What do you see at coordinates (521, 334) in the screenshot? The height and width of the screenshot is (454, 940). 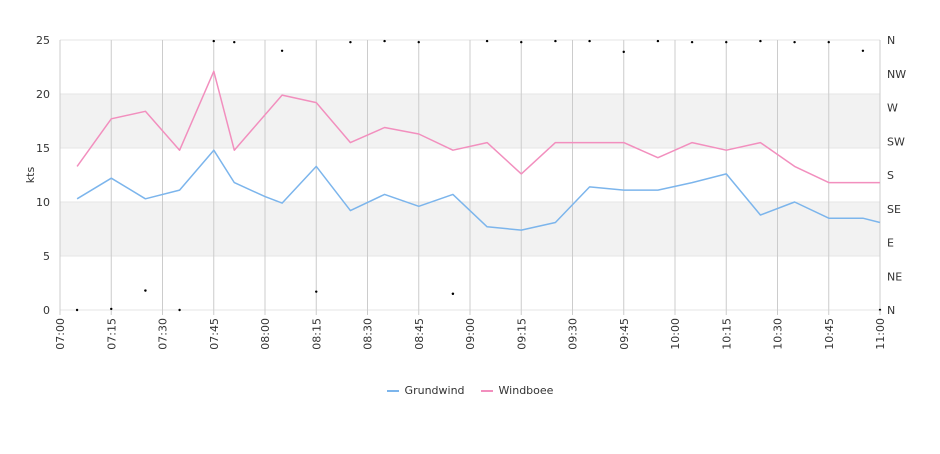 I see `x-tick-label: 09:15` at bounding box center [521, 334].